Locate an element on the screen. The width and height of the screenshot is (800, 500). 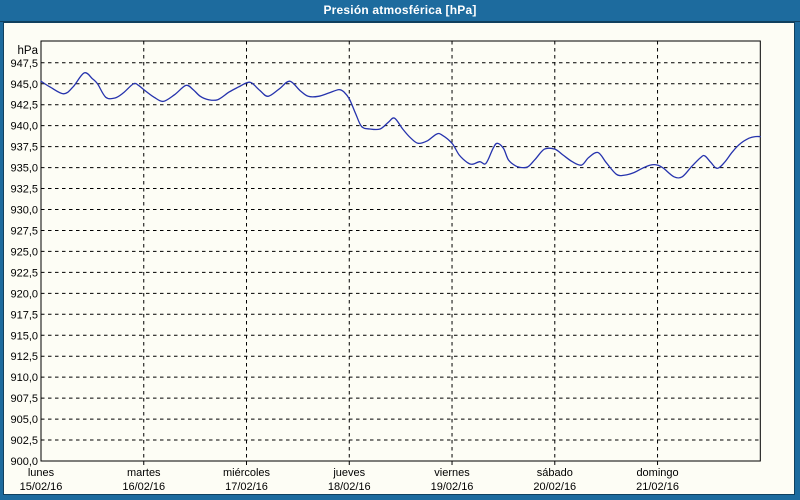
title-bar: Presión atmosférica [hPa] is located at coordinates (400, 11).